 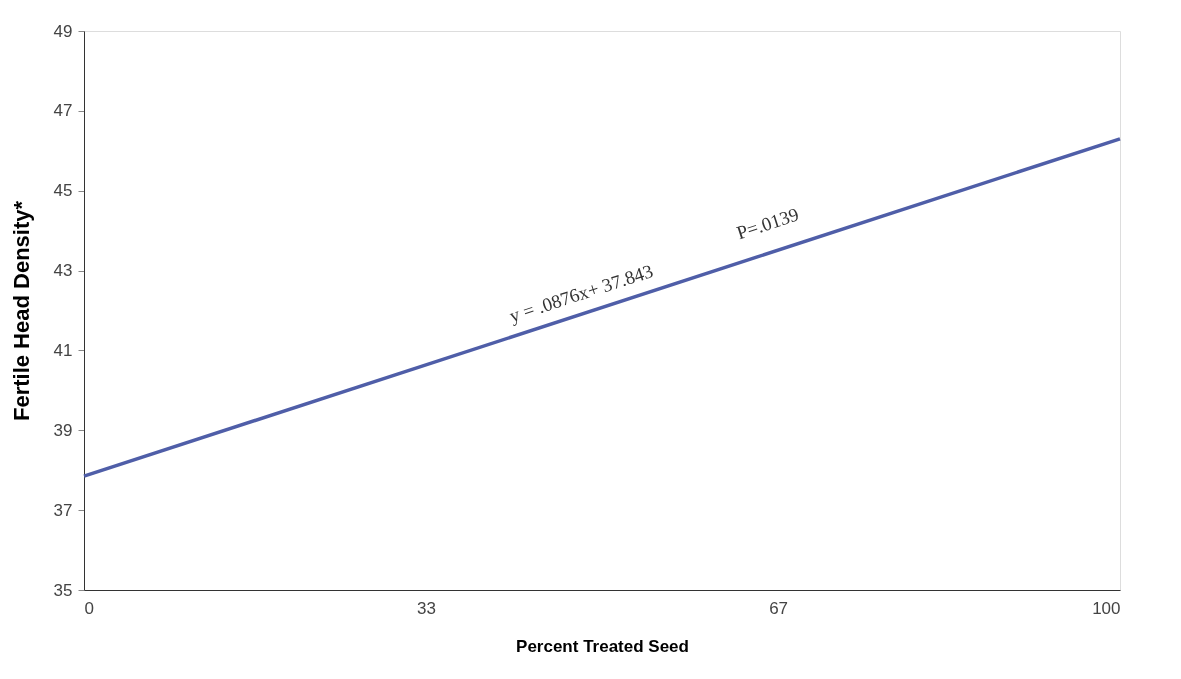 I want to click on annotation: y = .0876x+ 37.843, so click(x=581, y=293).